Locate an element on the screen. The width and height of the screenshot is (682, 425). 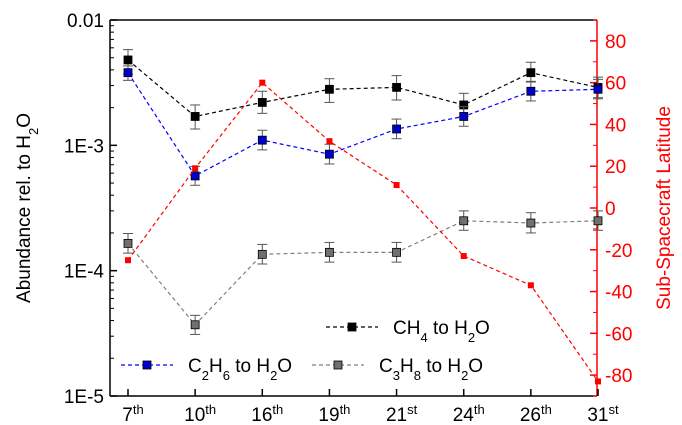
x-tick-label: 16th is located at coordinates (267, 413).